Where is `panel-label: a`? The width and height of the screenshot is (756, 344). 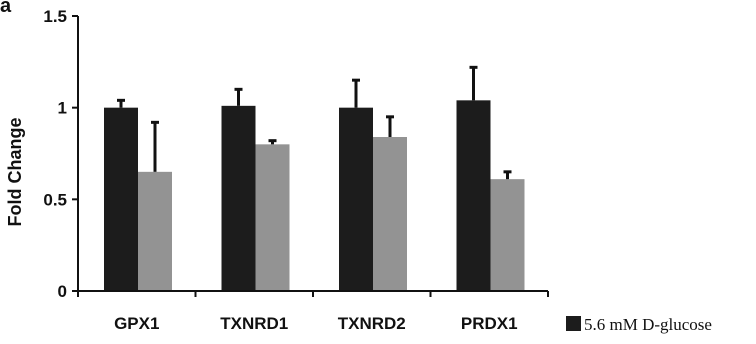 panel-label: a is located at coordinates (6, 8).